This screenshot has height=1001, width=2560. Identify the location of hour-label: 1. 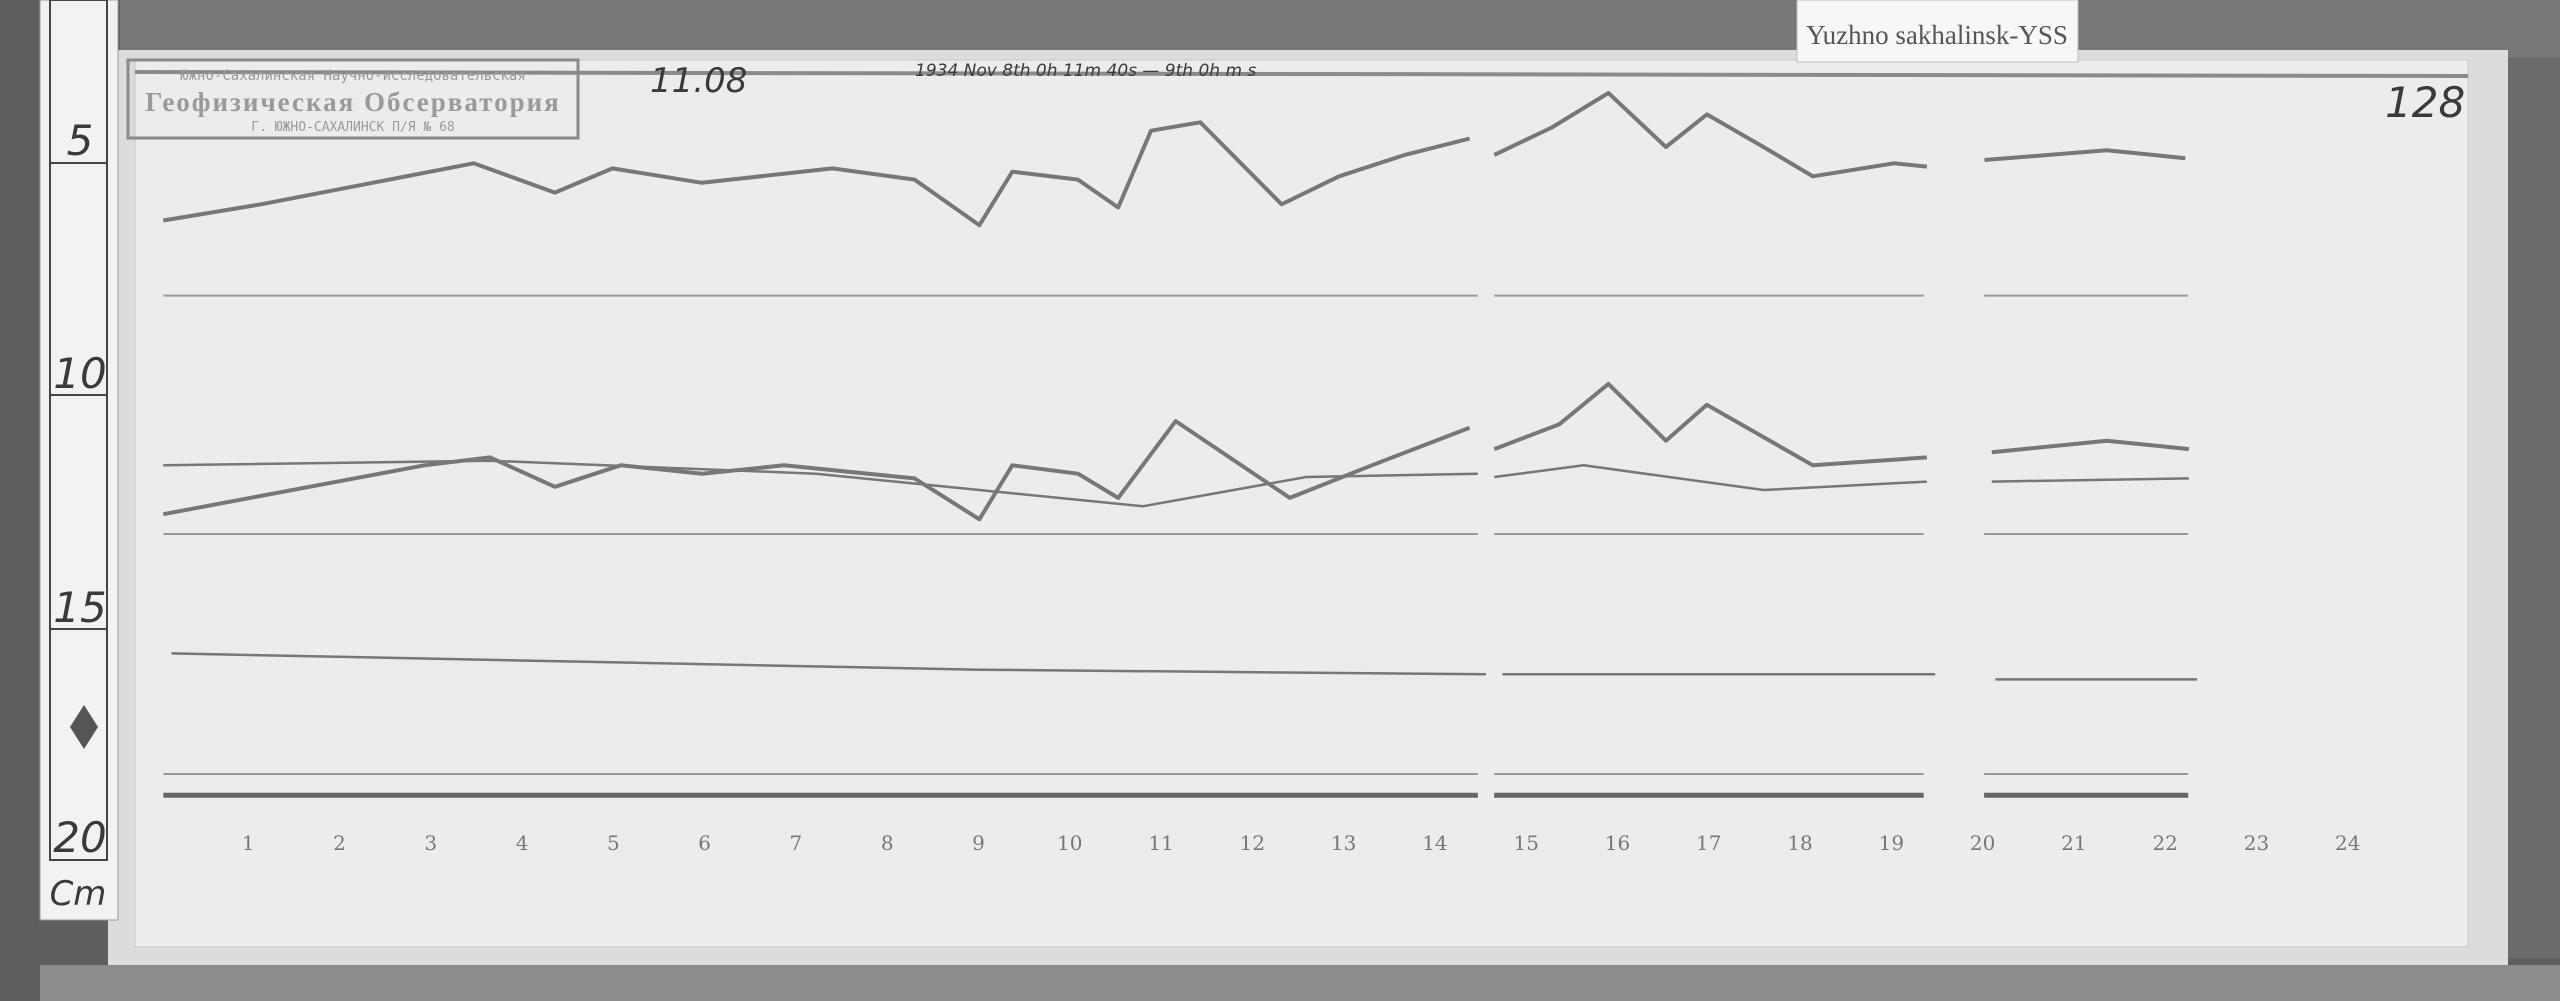
(248, 843).